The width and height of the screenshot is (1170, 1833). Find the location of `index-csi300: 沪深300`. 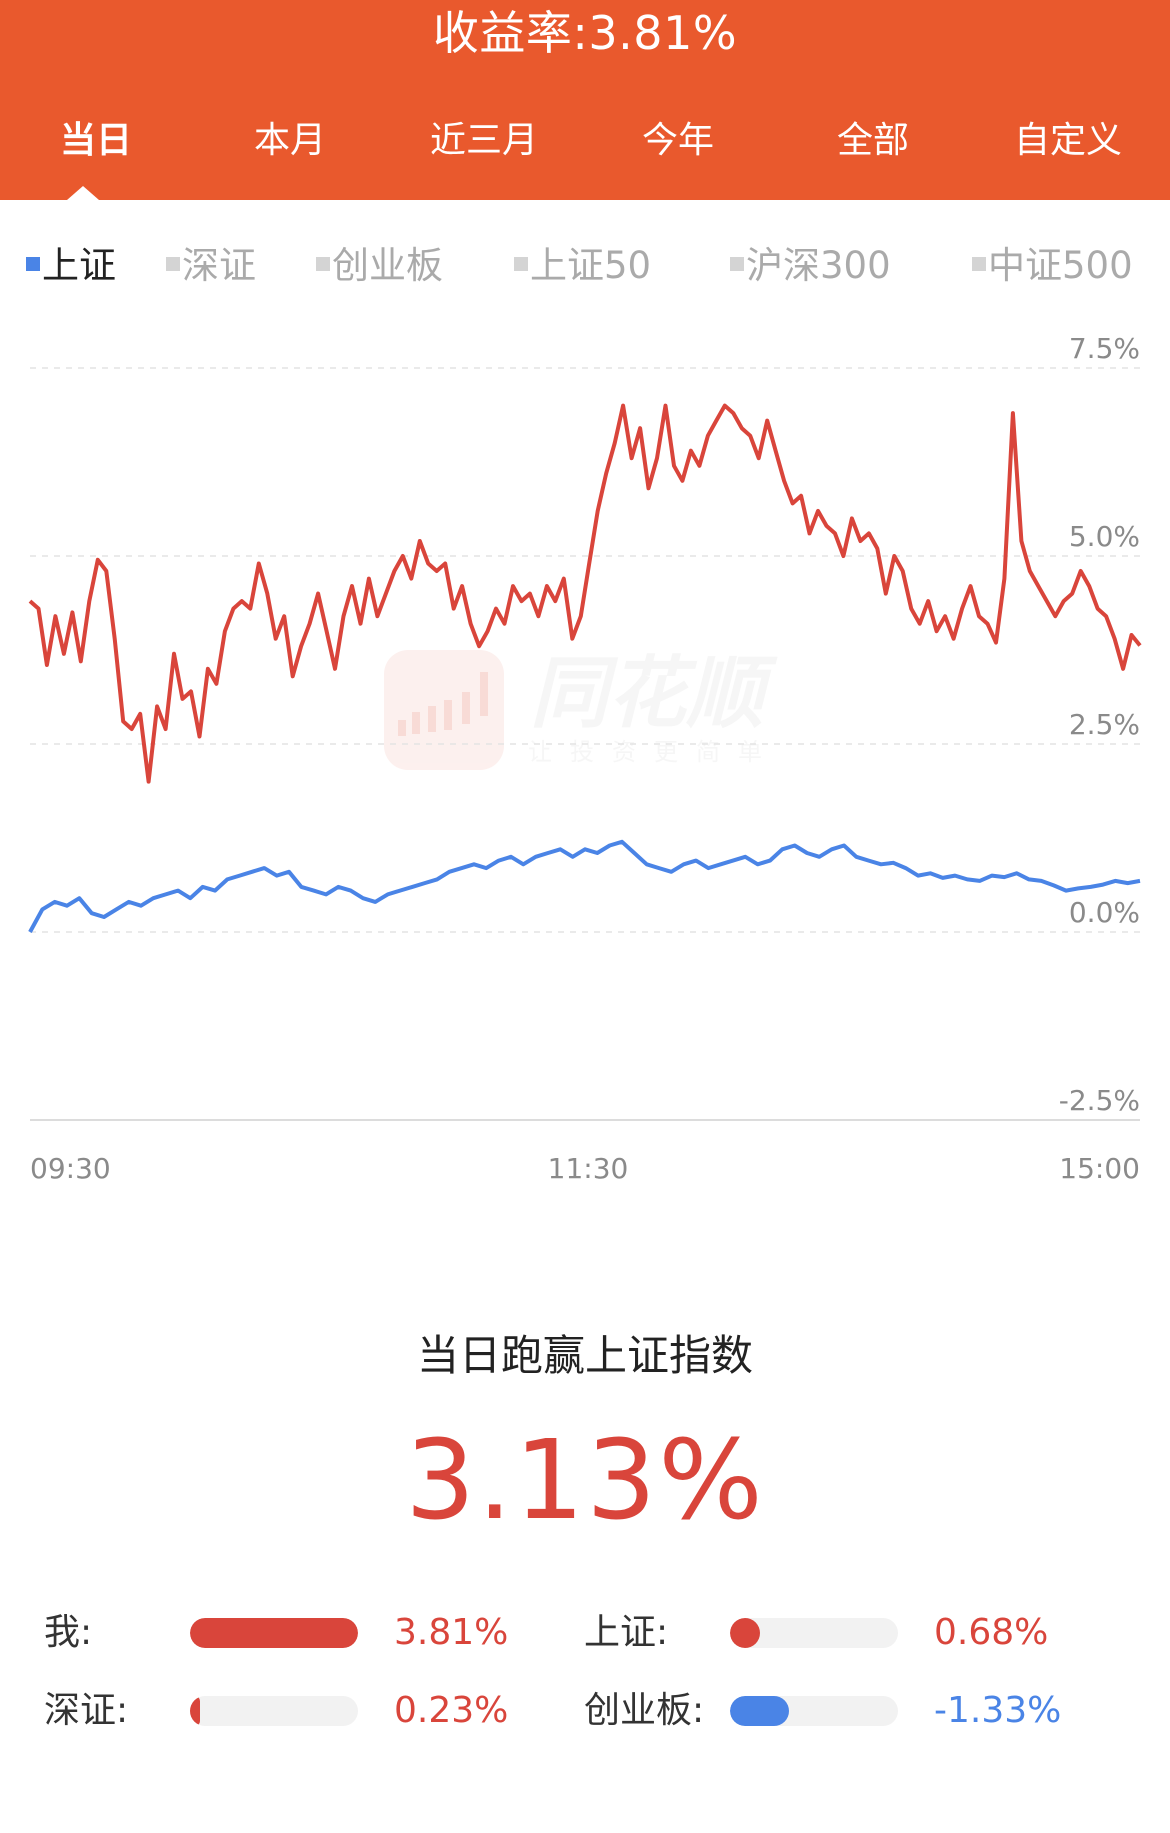

index-csi300: 沪深300 is located at coordinates (810, 266).